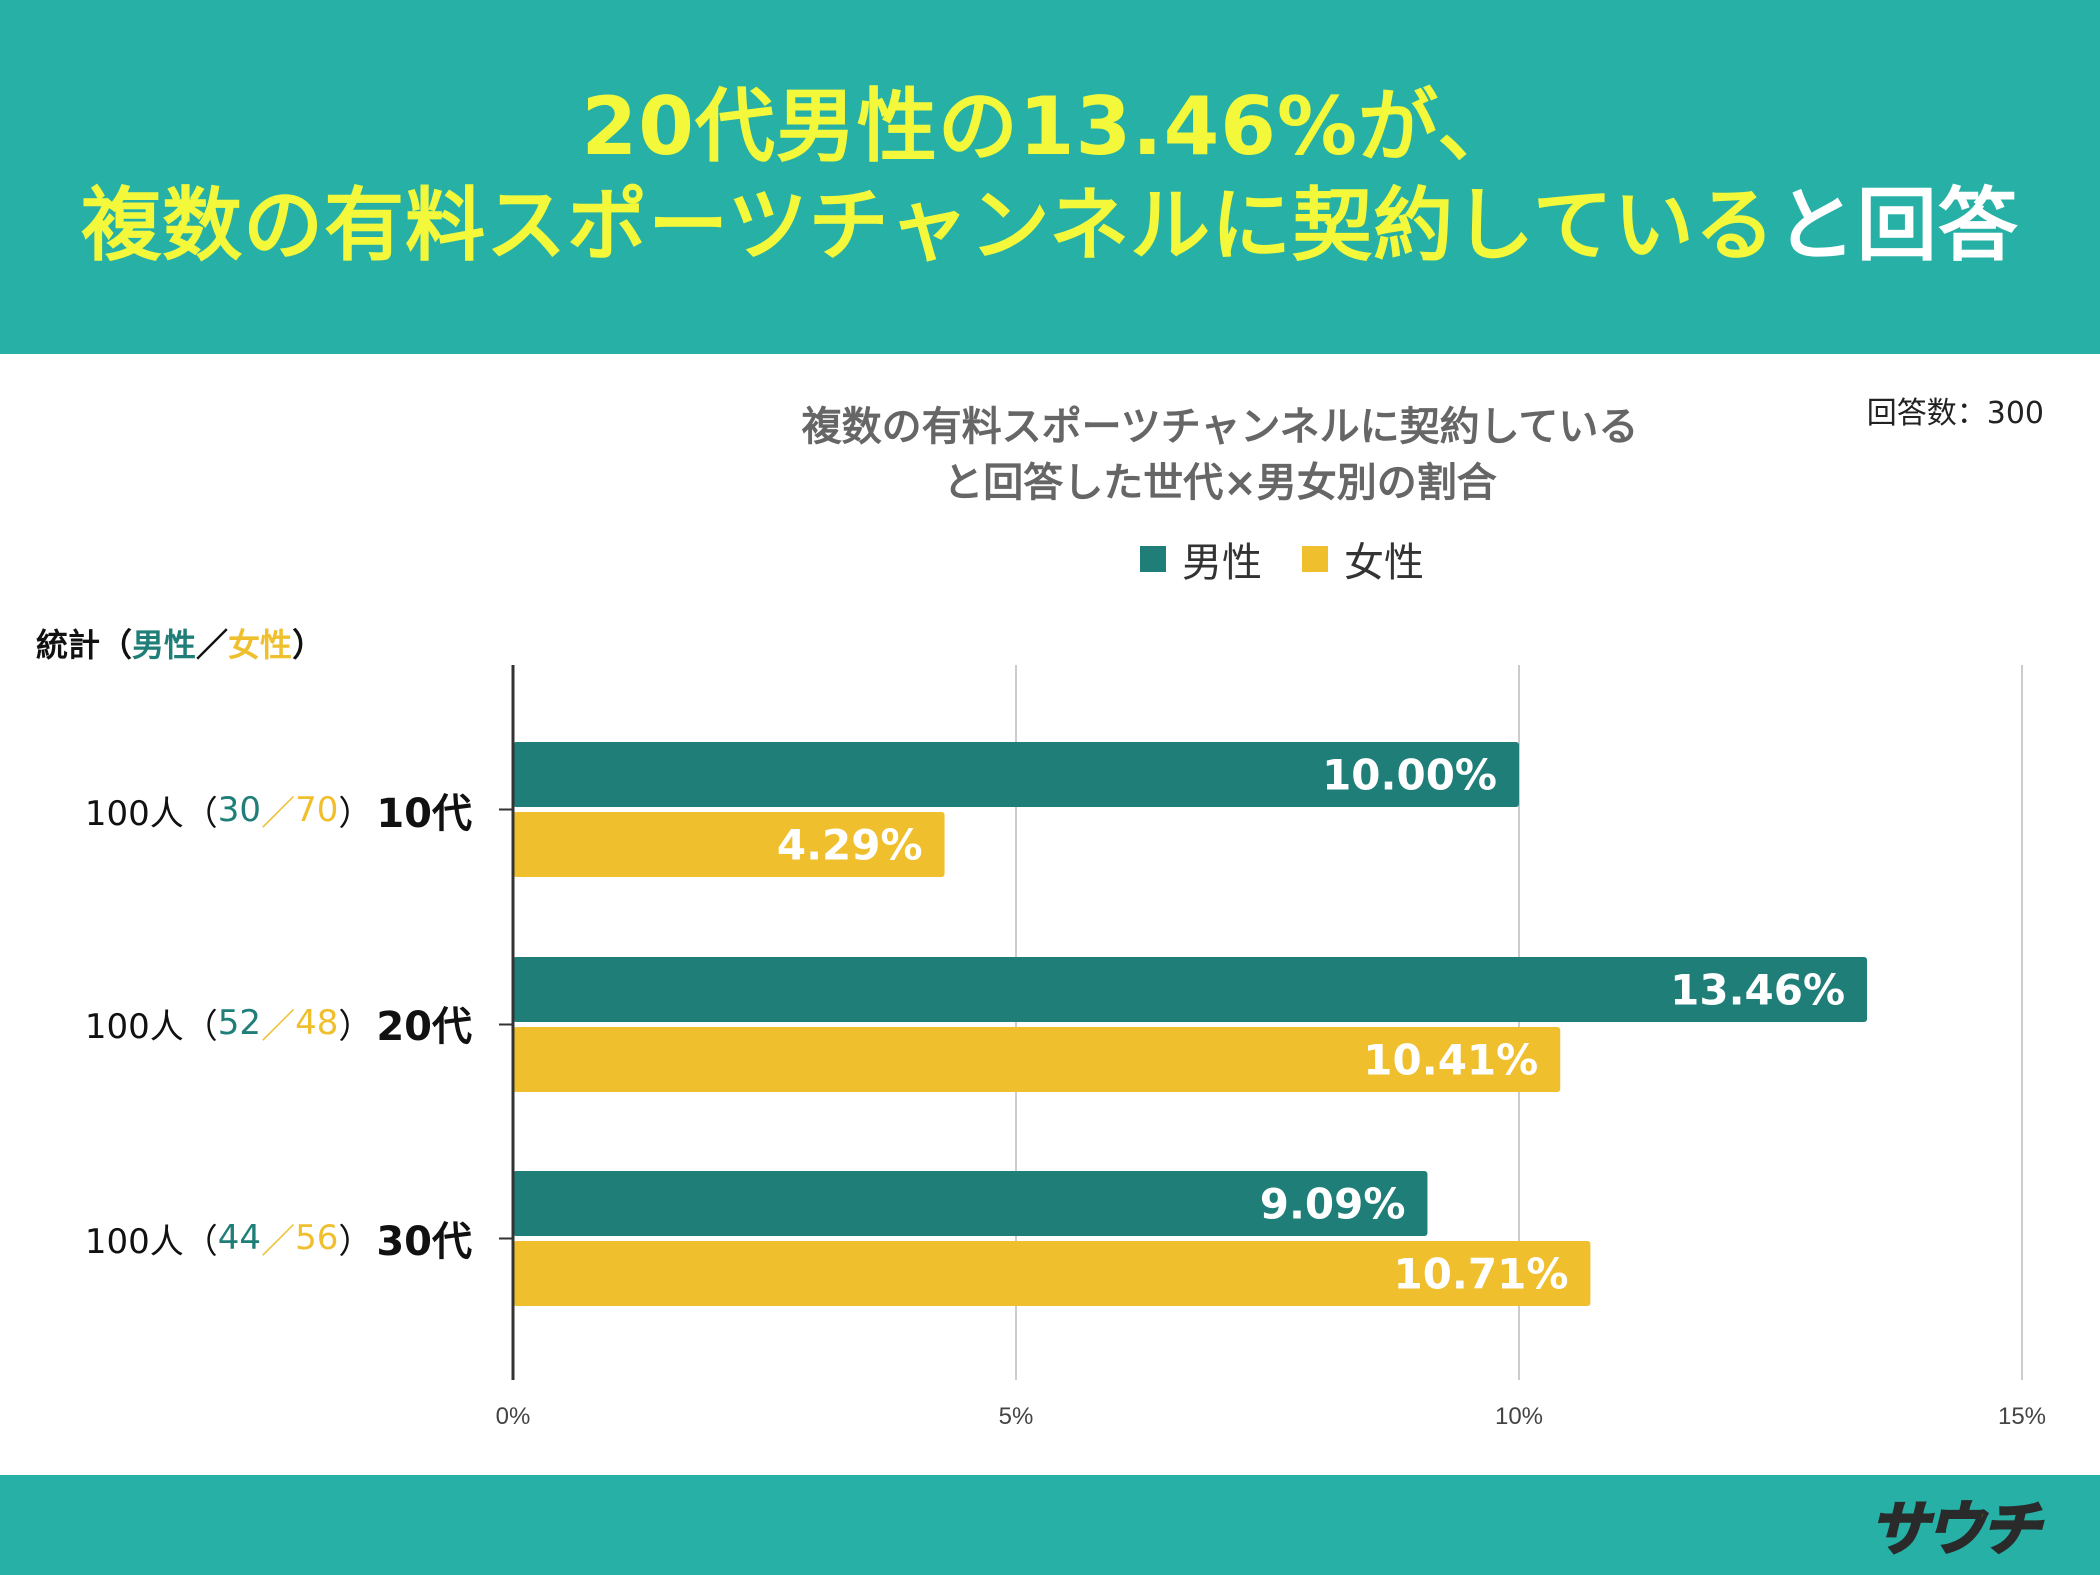  I want to click on stats-heading: 統計（男性／女性）, so click(180, 643).